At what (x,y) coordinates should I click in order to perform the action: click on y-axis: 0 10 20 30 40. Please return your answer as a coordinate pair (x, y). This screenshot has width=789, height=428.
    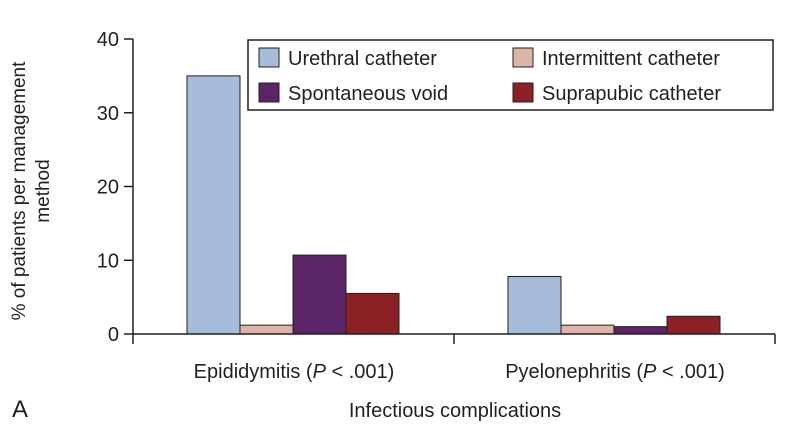
    Looking at the image, I should click on (115, 187).